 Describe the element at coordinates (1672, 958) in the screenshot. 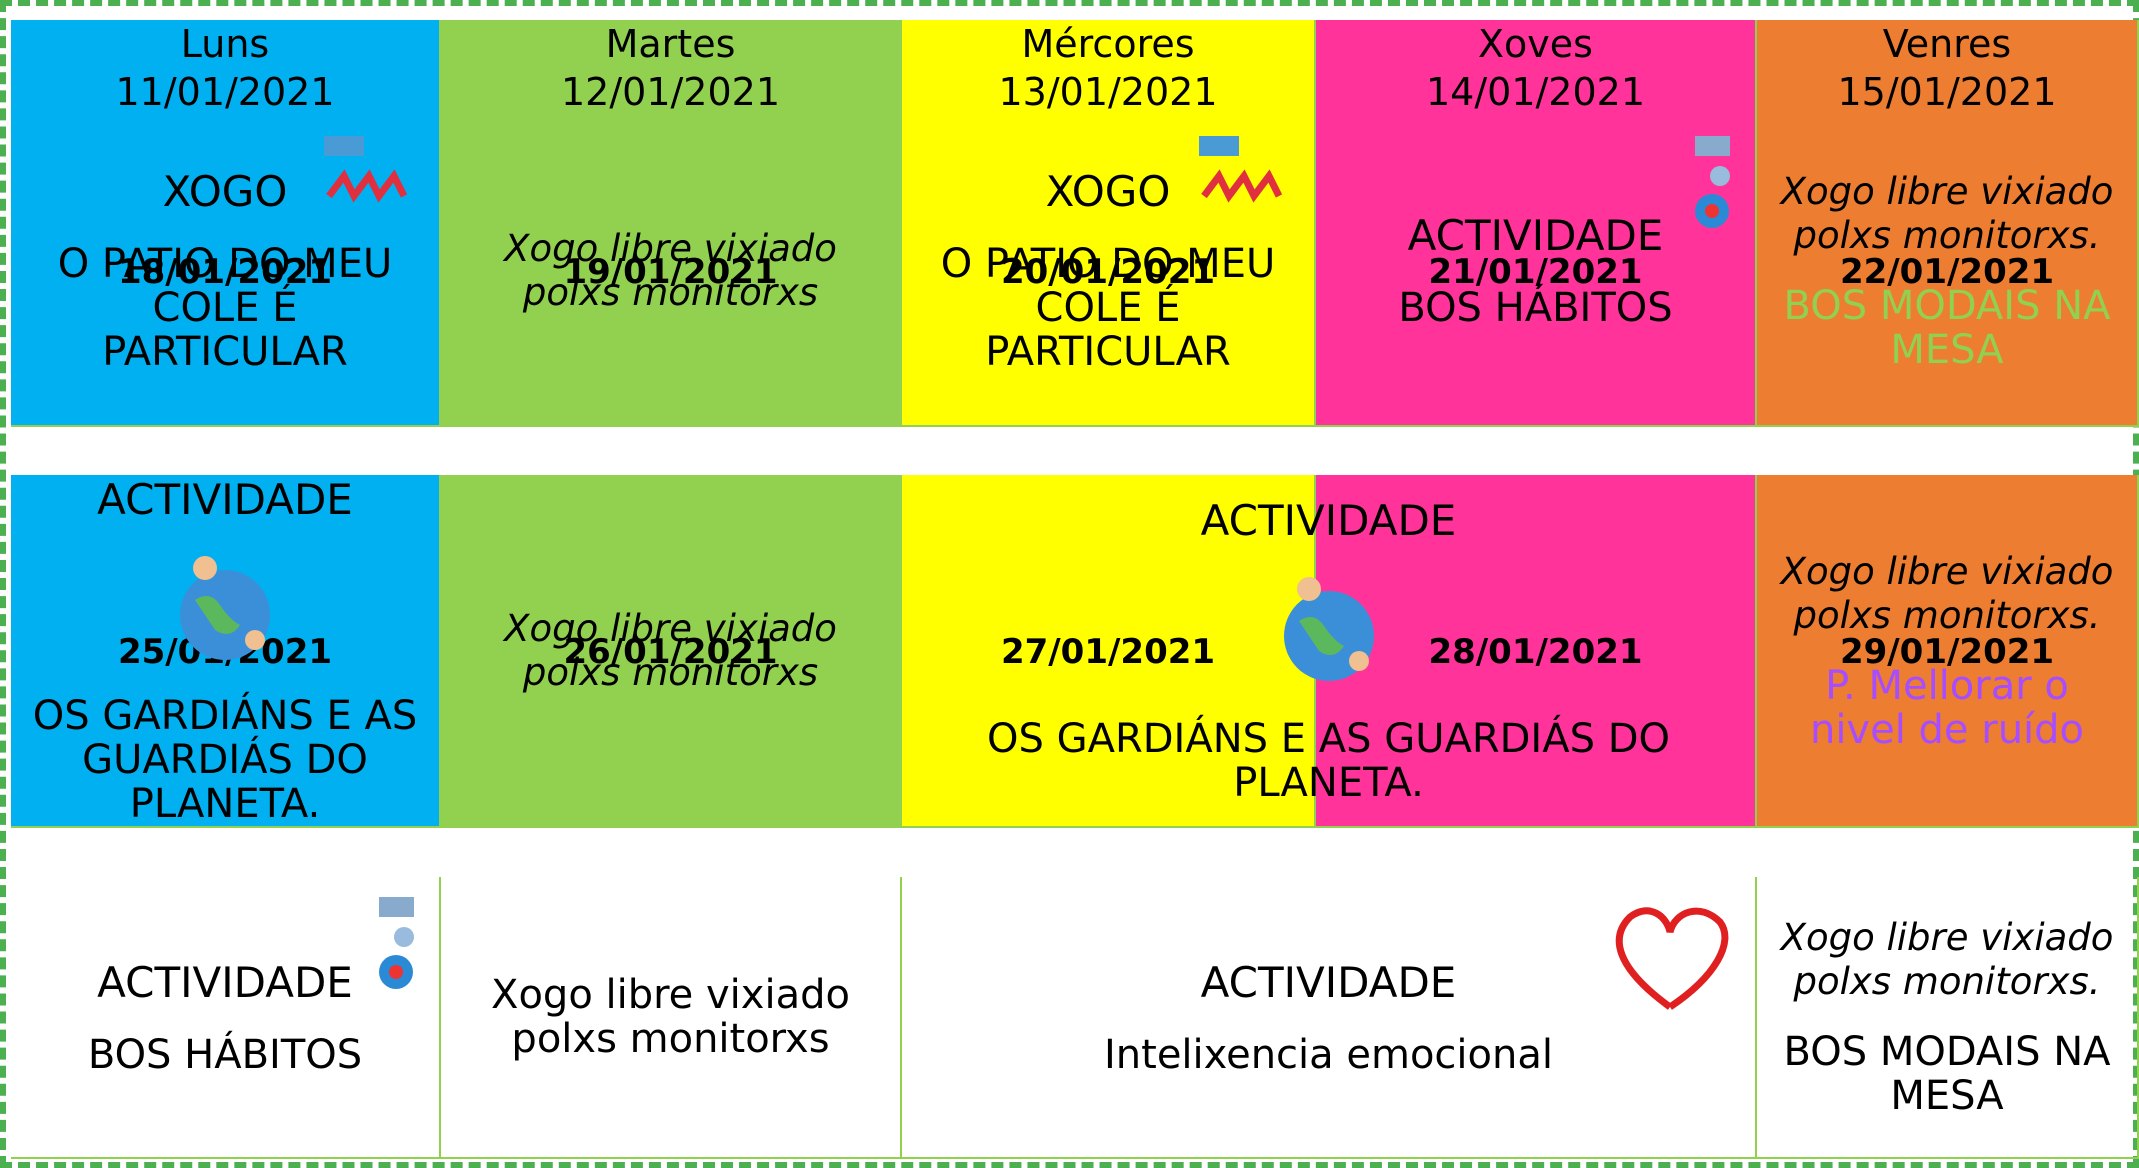

I see `heart-icon` at that location.